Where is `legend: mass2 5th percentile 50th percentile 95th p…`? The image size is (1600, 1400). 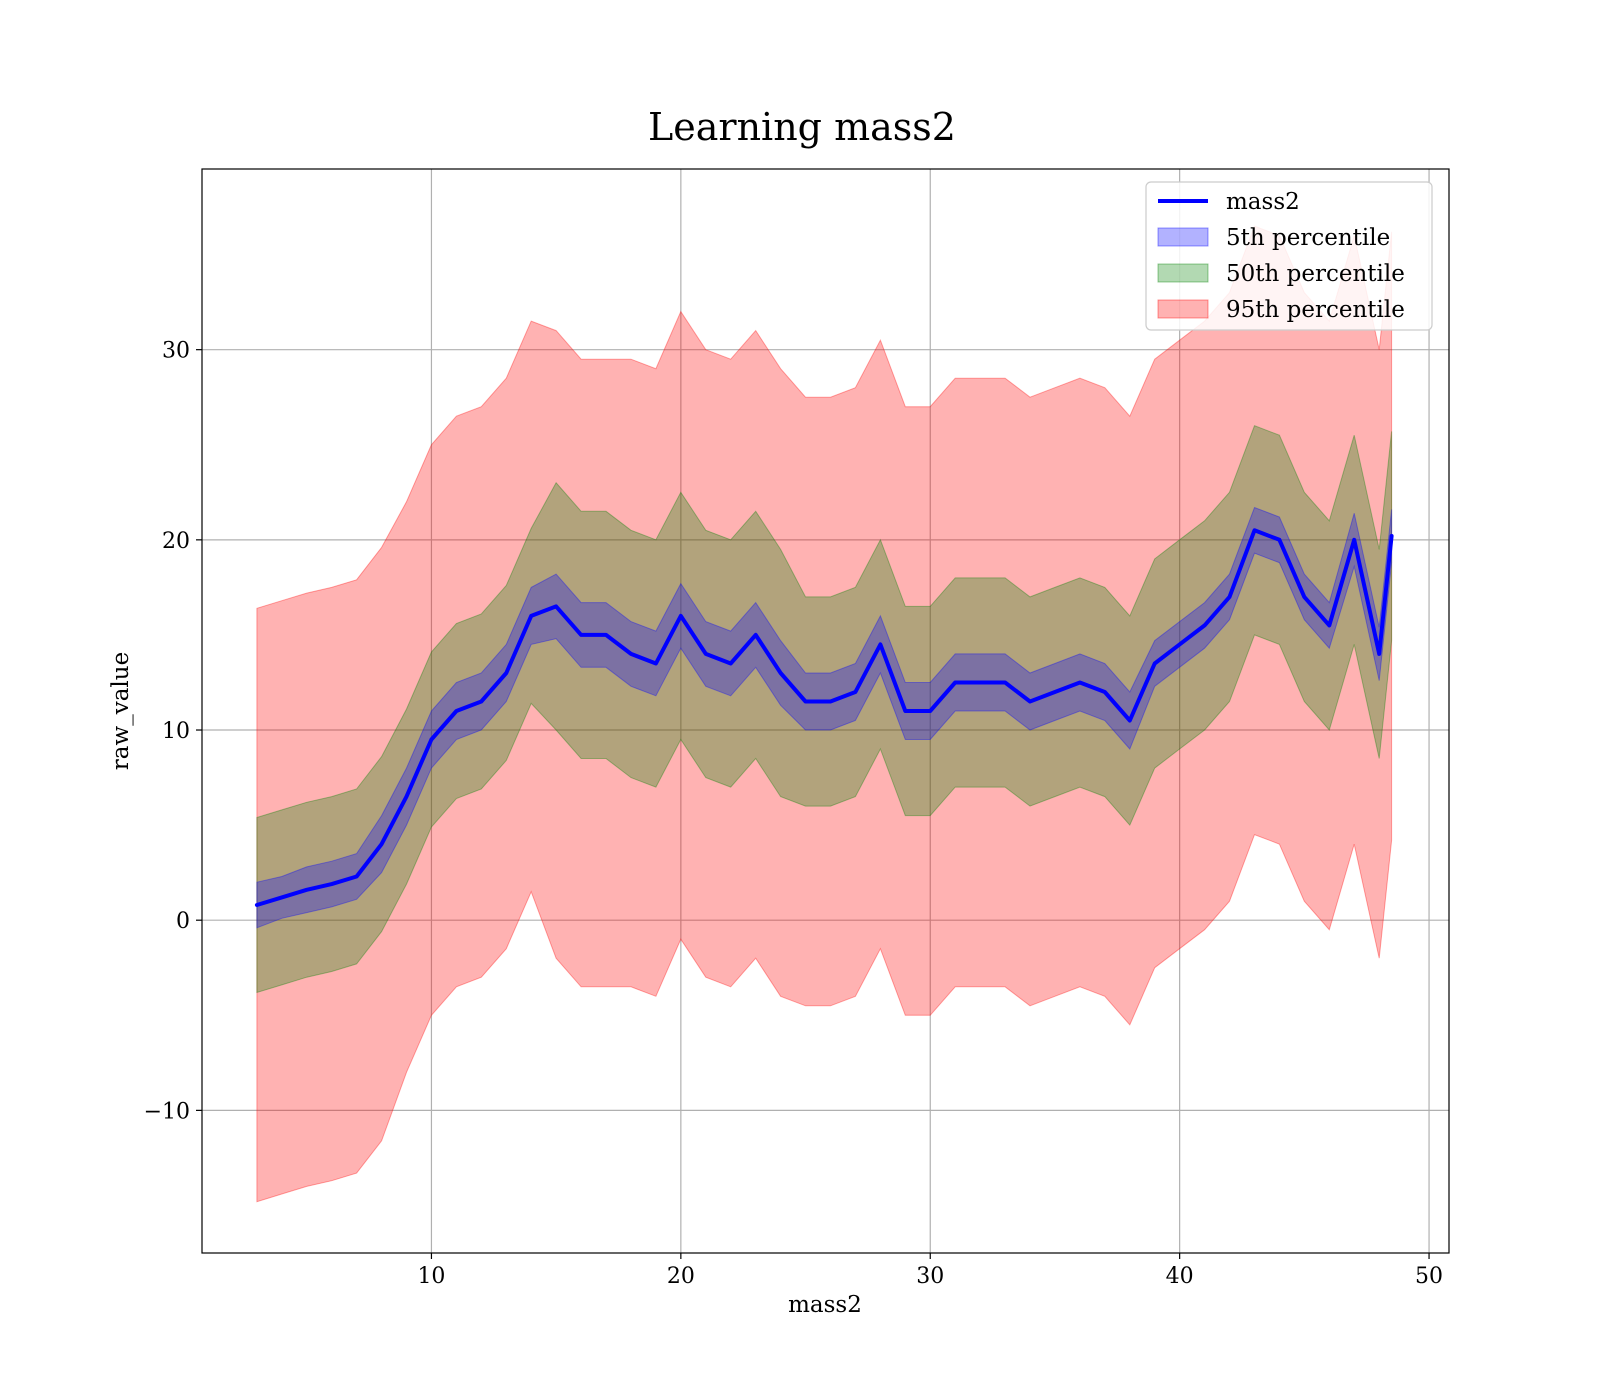
legend: mass2 5th percentile 50th percentile 95th p… is located at coordinates (1289, 256).